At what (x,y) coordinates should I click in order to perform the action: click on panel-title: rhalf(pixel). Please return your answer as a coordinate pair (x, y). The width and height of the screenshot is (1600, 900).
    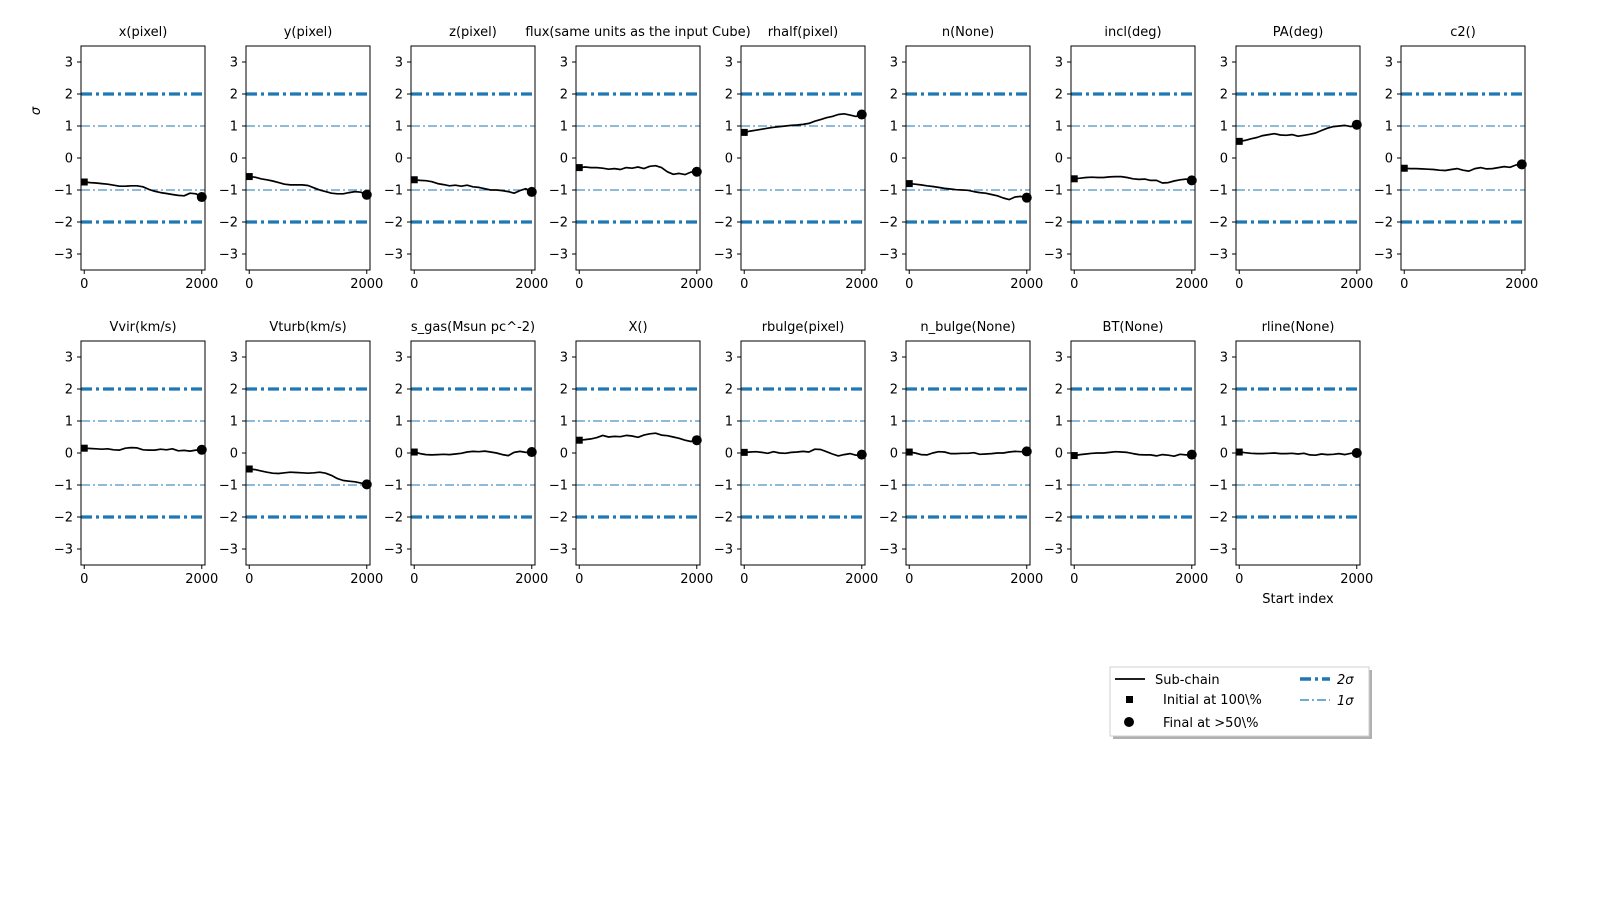
    Looking at the image, I should click on (803, 32).